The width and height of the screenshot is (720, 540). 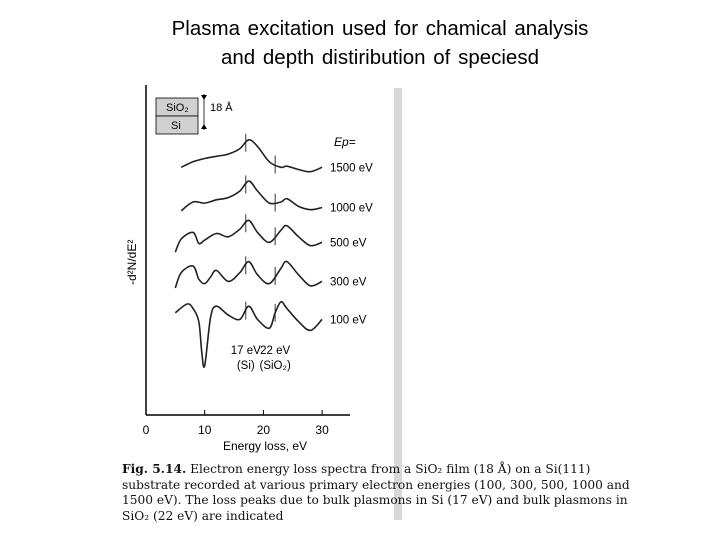 I want to click on ticks-layer: 0 10 20 30, so click(x=236, y=423).